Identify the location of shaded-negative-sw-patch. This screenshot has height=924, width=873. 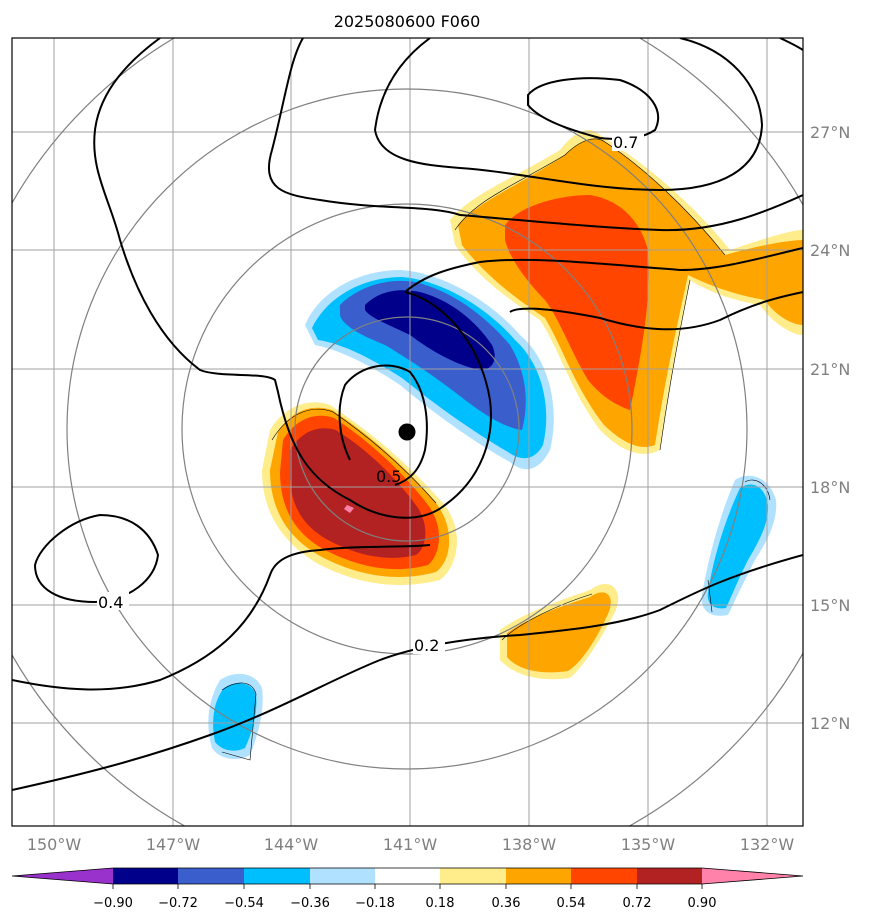
(235, 716).